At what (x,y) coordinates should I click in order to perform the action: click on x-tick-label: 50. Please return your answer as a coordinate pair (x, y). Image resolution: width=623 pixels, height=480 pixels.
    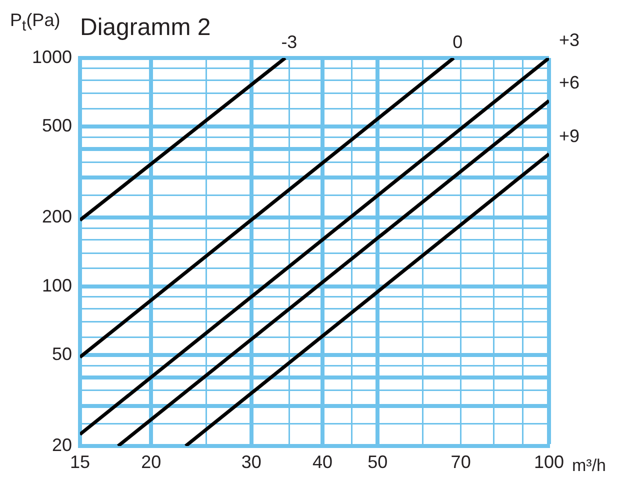
    Looking at the image, I should click on (378, 462).